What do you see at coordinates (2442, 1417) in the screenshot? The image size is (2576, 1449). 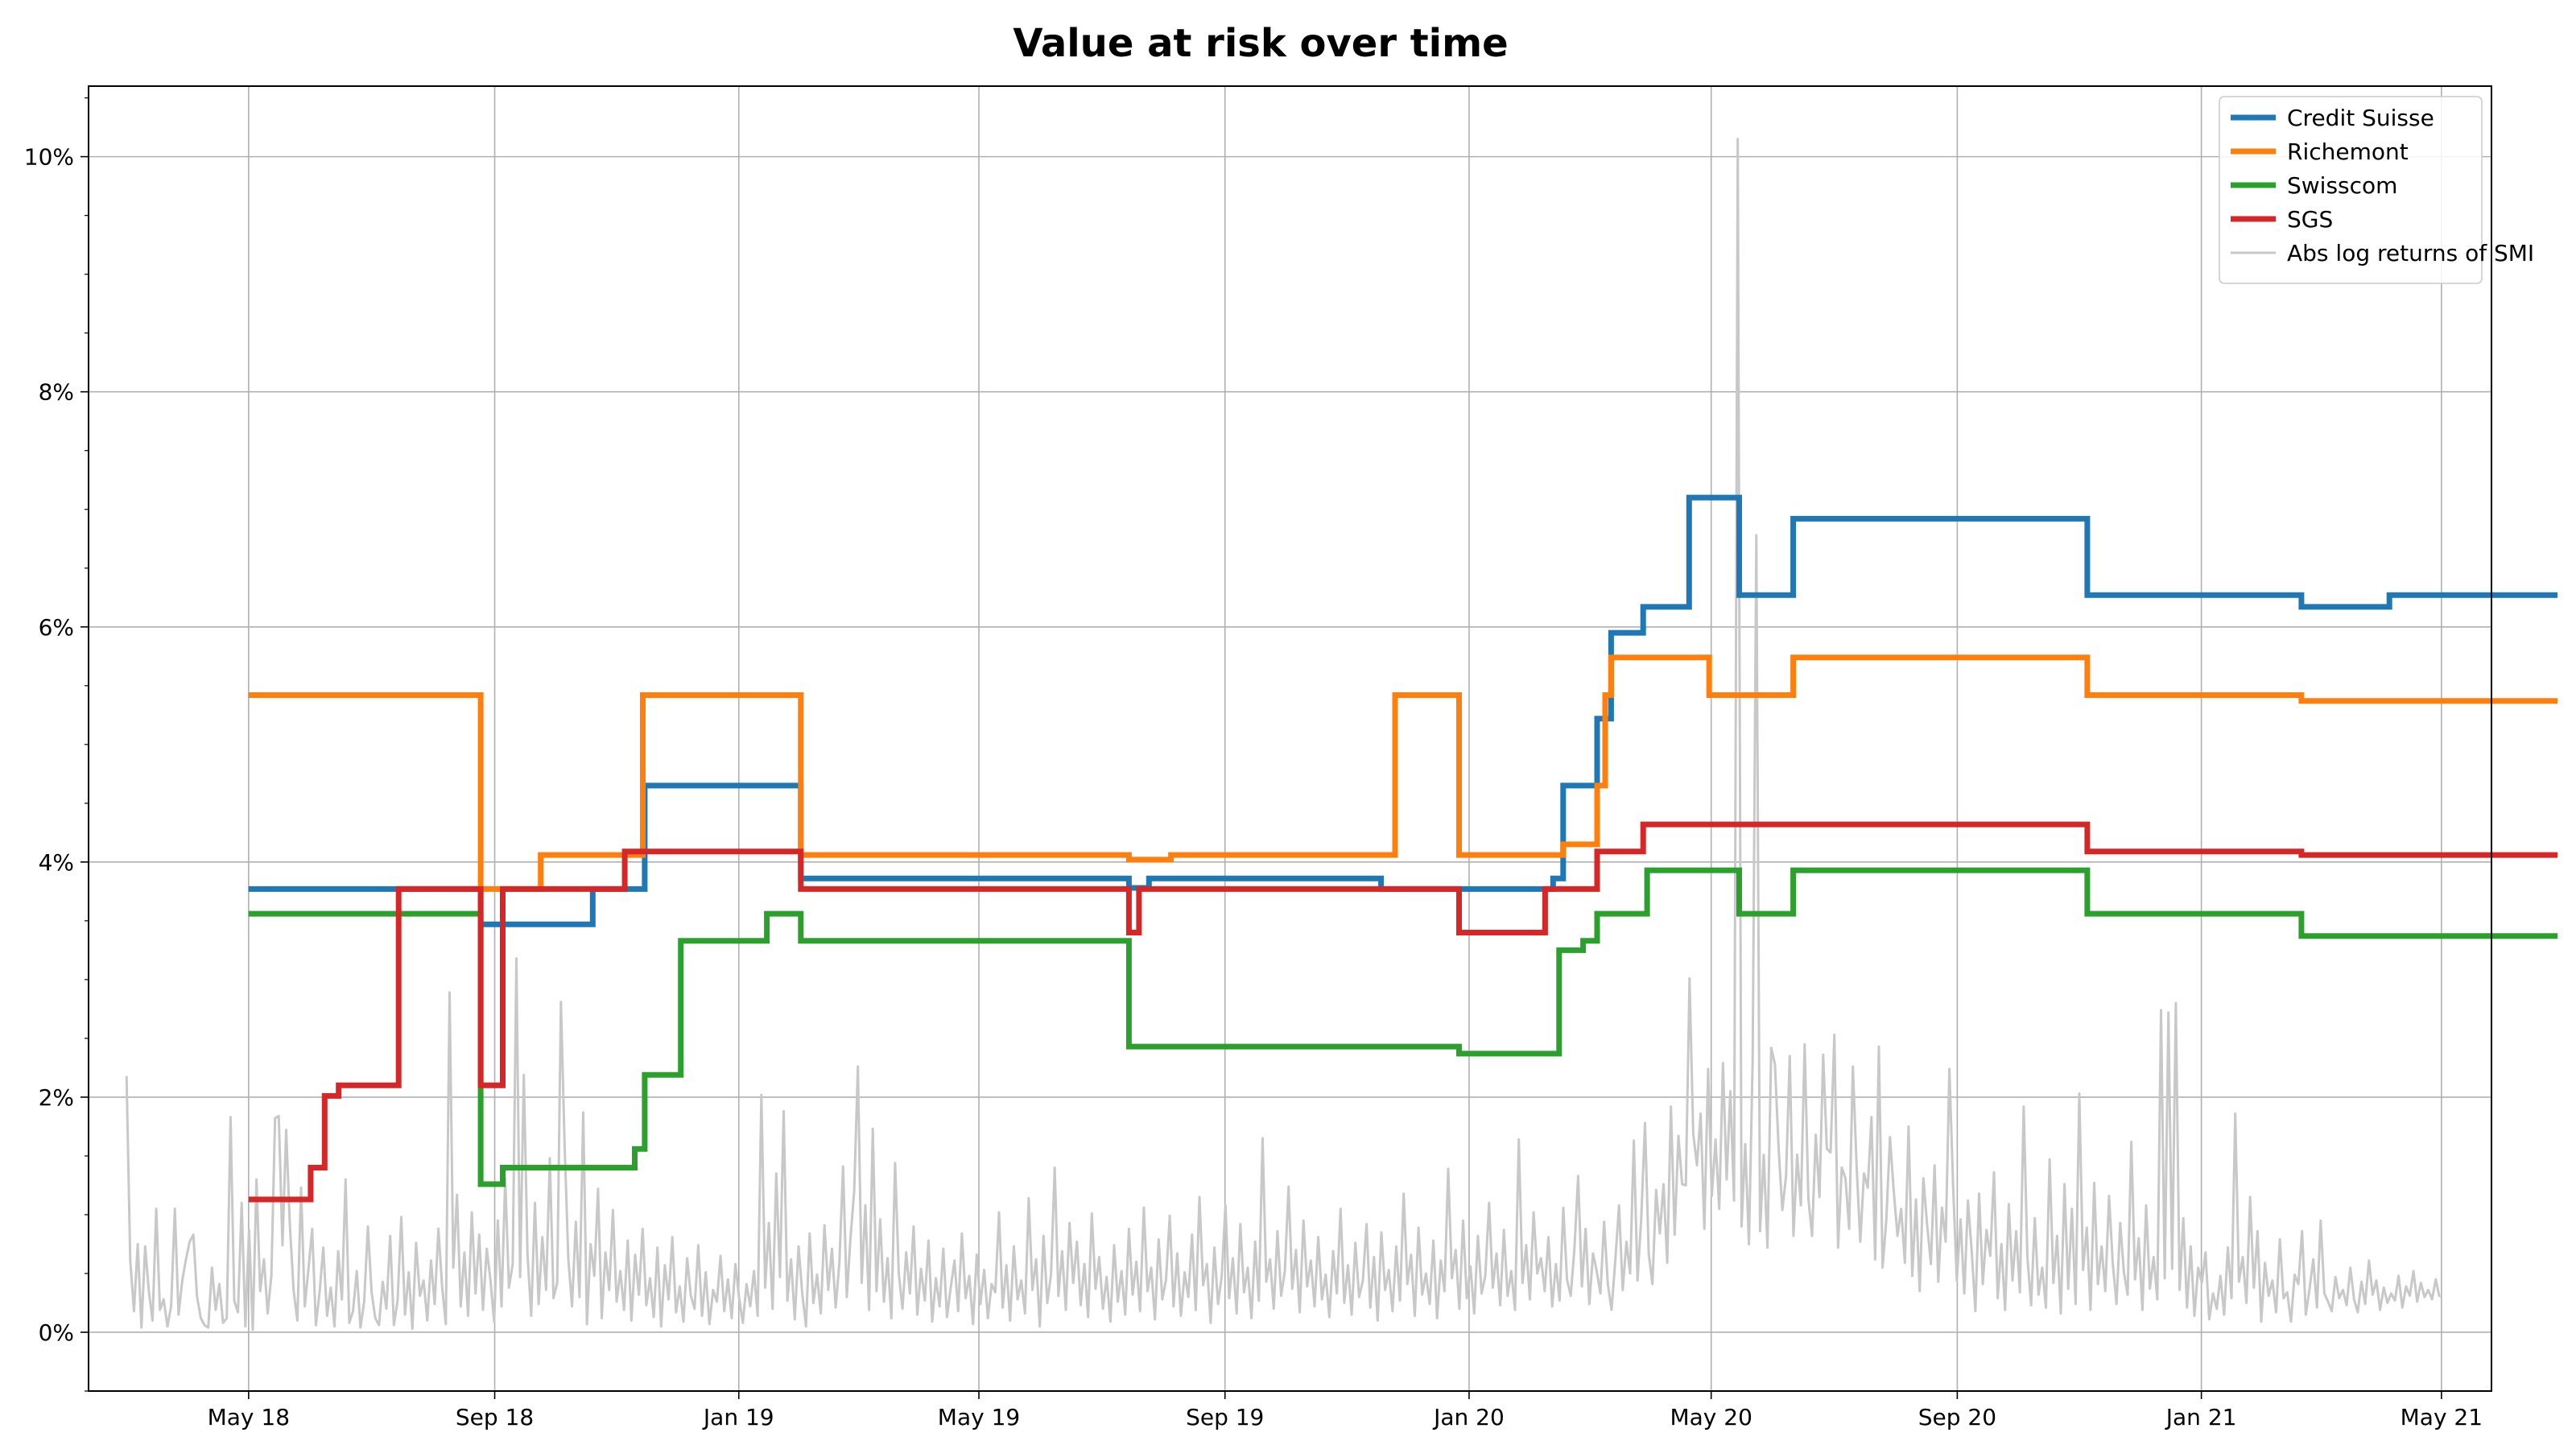 I see `x-tick-label: May 21` at bounding box center [2442, 1417].